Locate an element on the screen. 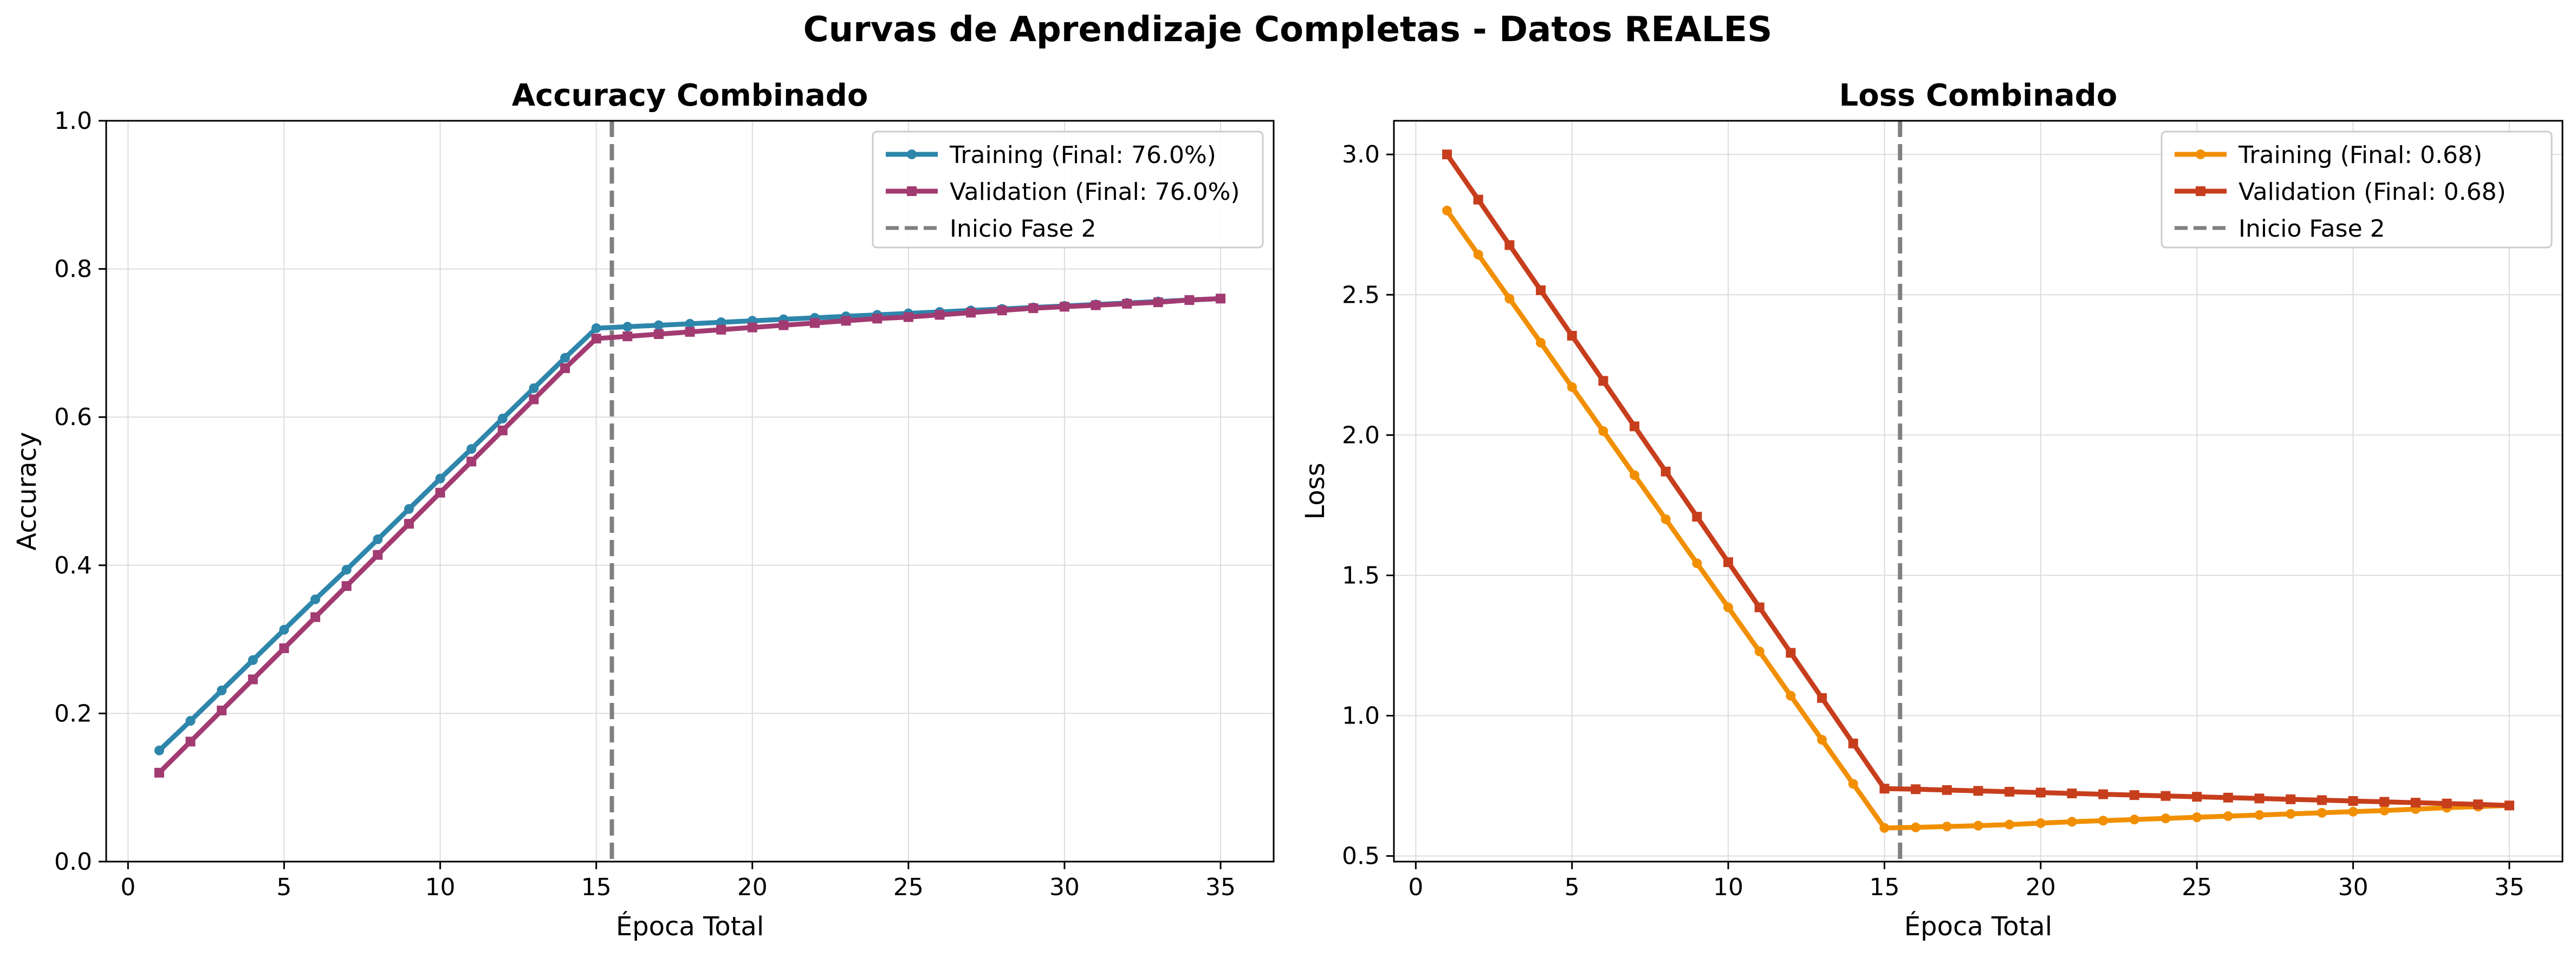 The width and height of the screenshot is (2576, 958). x-axis-label: Época Total is located at coordinates (690, 926).